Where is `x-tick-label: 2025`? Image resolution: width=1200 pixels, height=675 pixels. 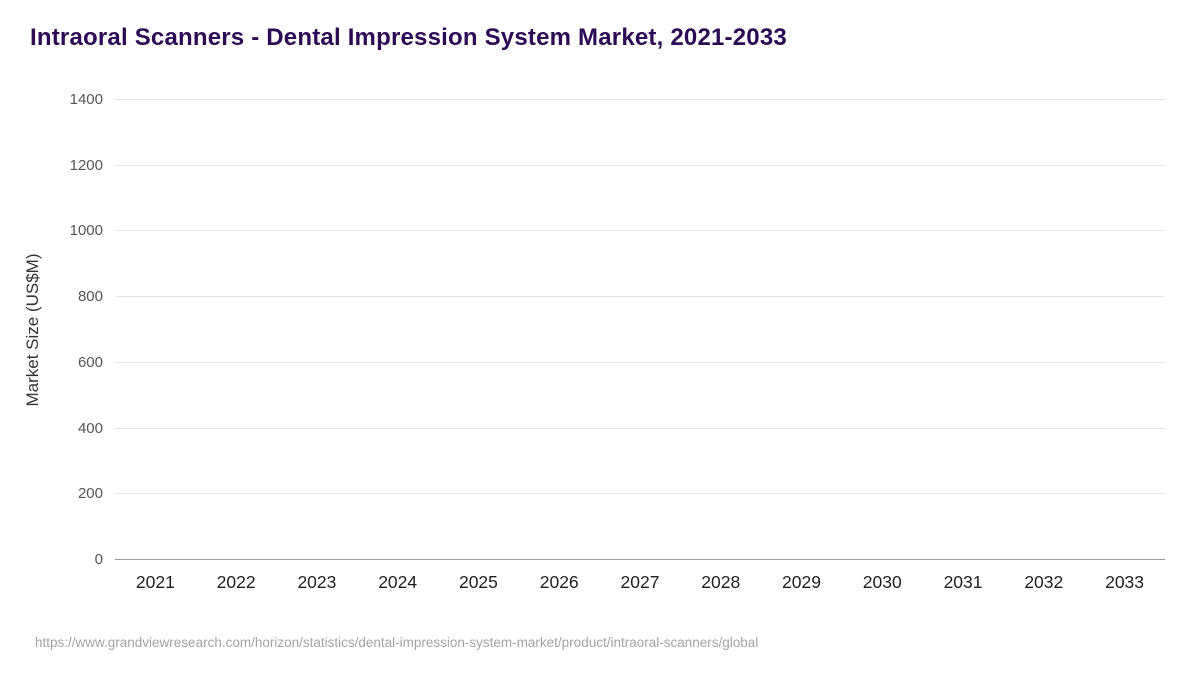 x-tick-label: 2025 is located at coordinates (478, 582).